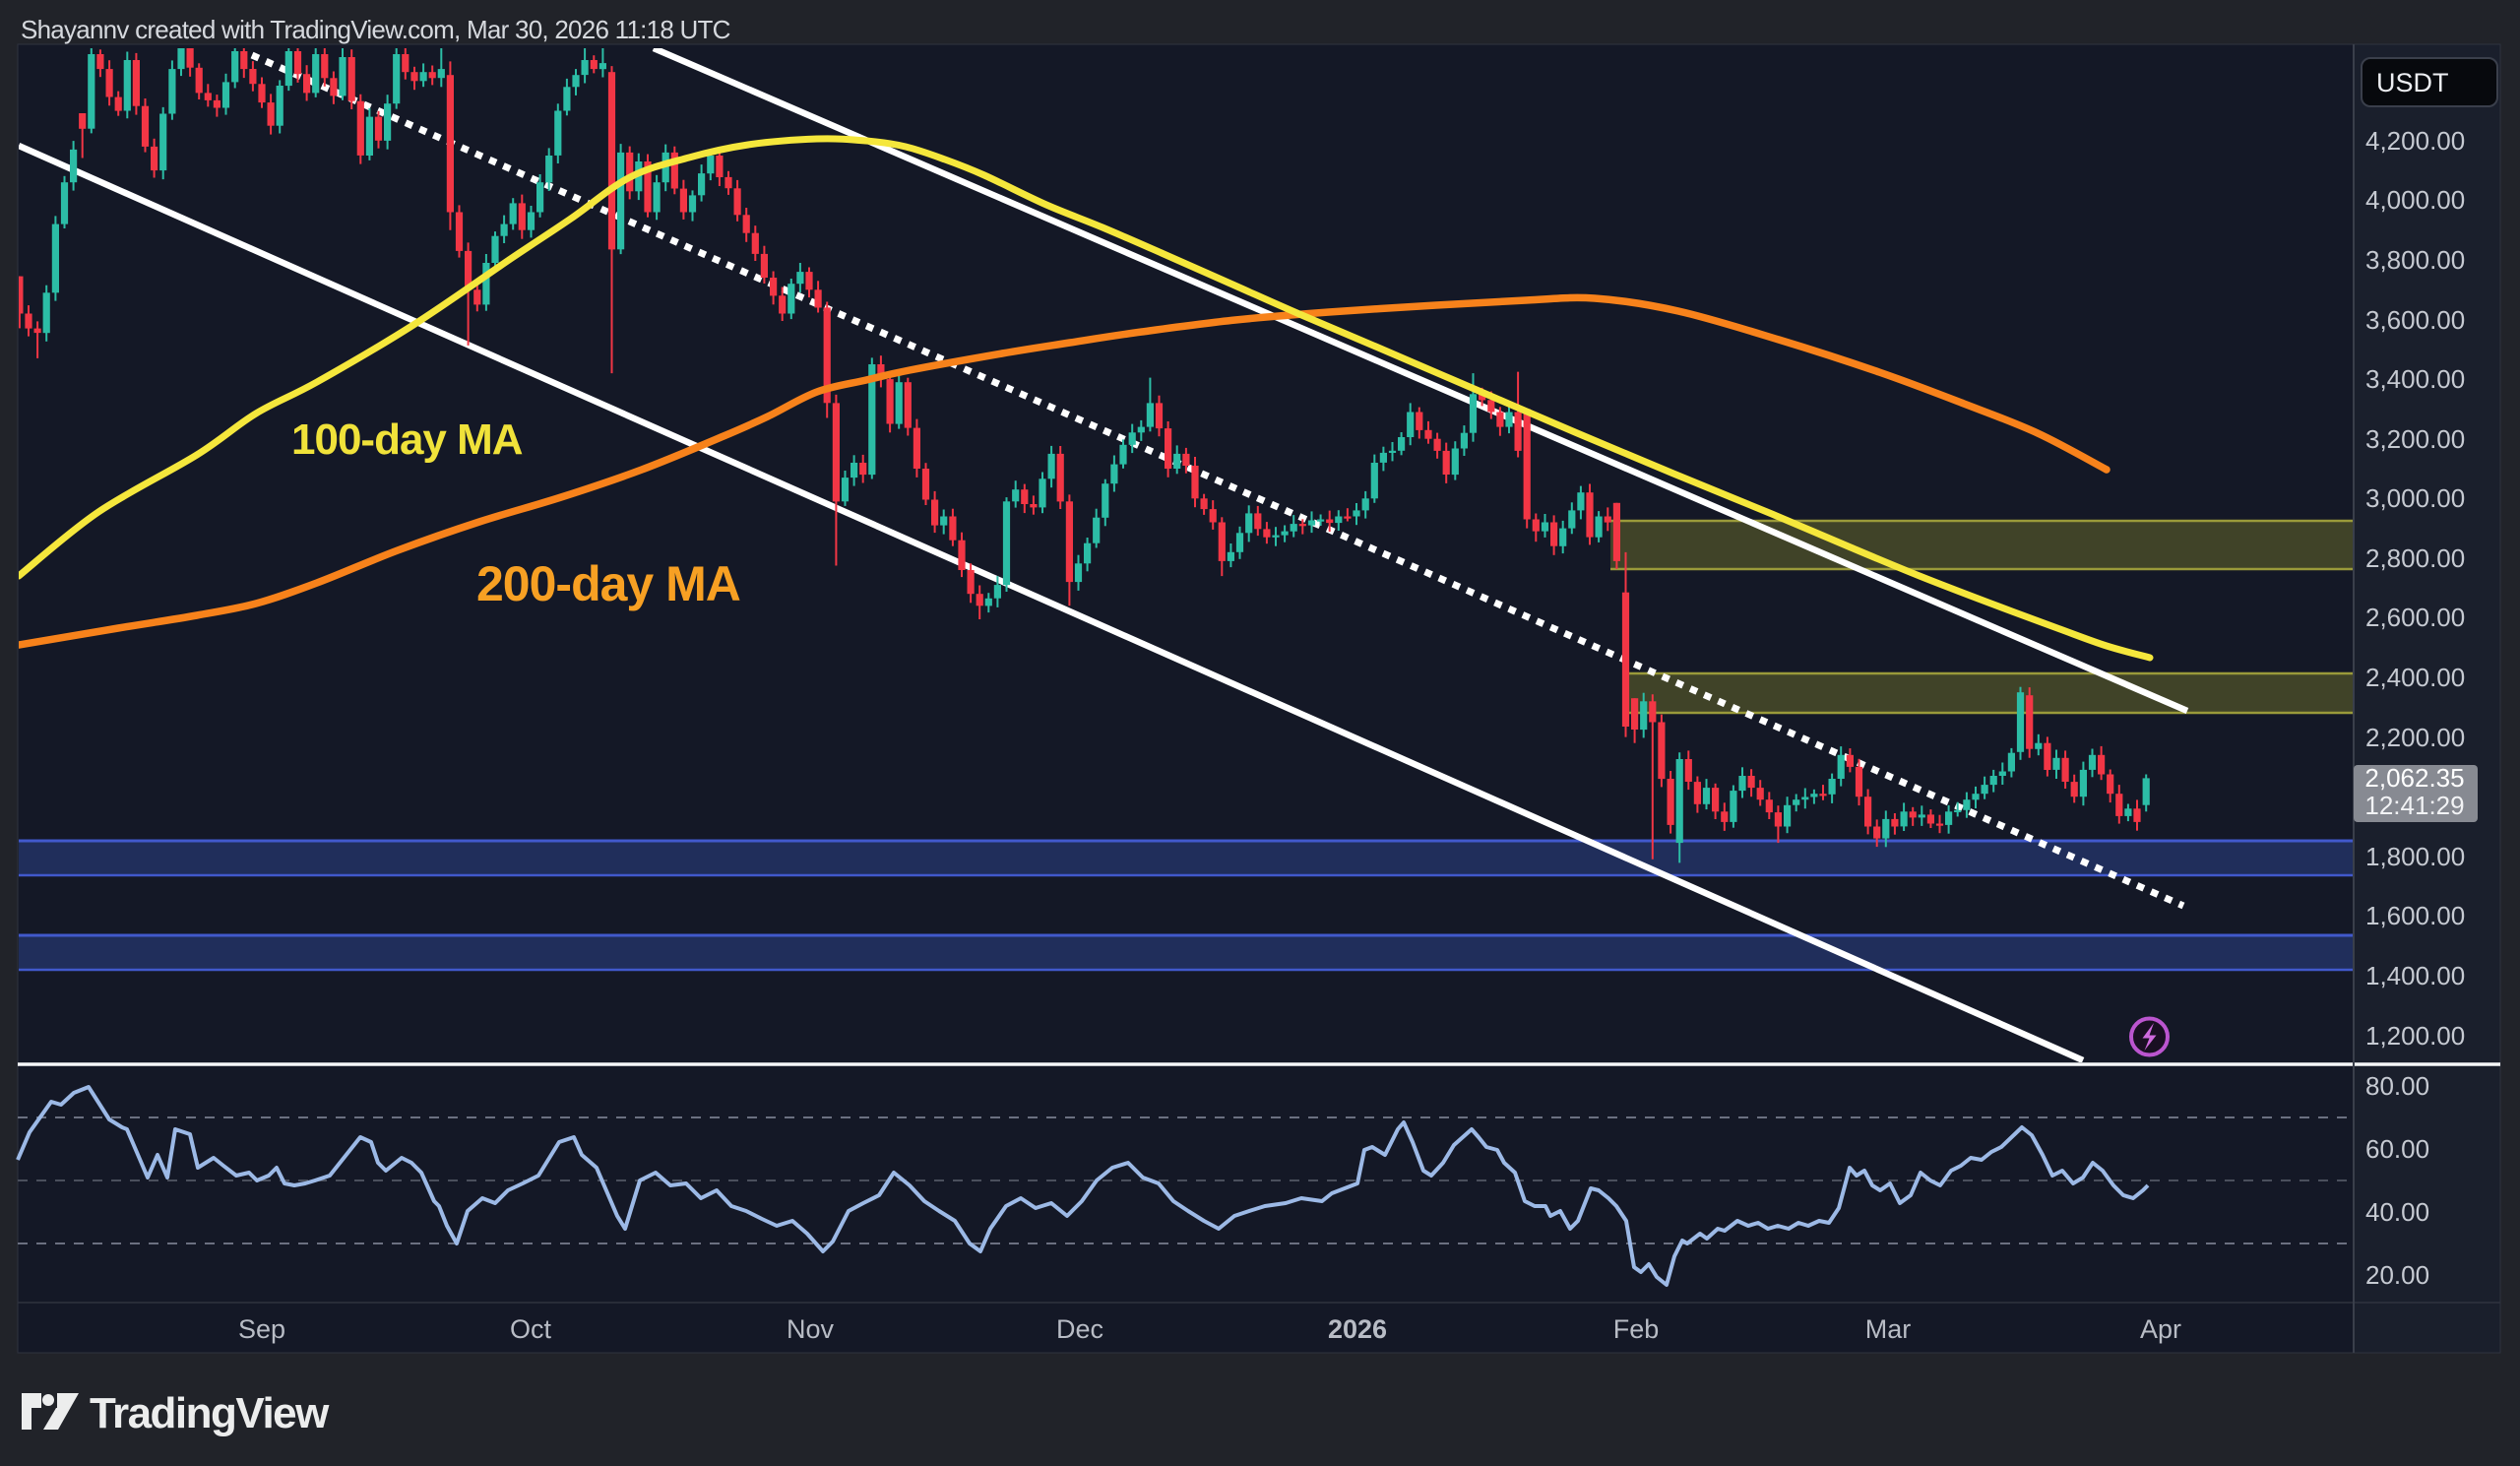  Describe the element at coordinates (210, 1413) in the screenshot. I see `svg-text: TradingView` at that location.